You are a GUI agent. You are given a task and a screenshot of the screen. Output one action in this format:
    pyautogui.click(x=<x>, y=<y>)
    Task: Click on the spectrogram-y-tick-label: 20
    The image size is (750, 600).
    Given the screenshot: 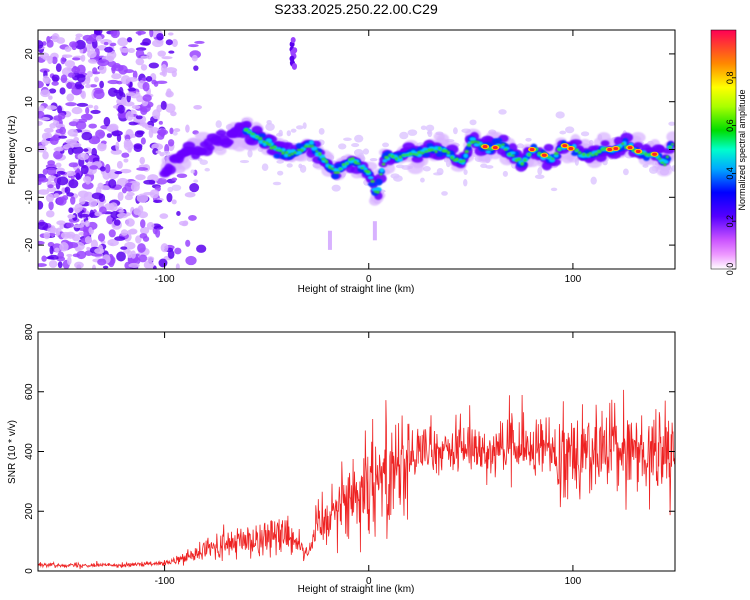 What is the action you would take?
    pyautogui.click(x=29, y=54)
    